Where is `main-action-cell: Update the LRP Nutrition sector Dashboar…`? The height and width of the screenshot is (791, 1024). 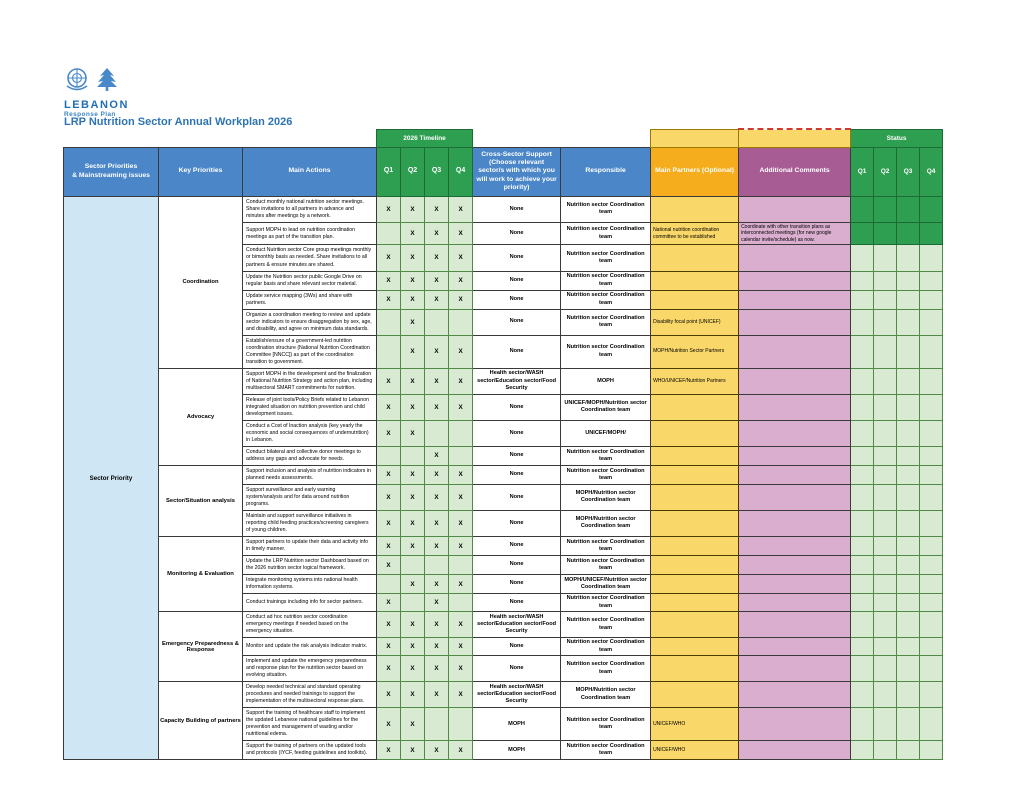
main-action-cell: Update the LRP Nutrition sector Dashboar… is located at coordinates (309, 565).